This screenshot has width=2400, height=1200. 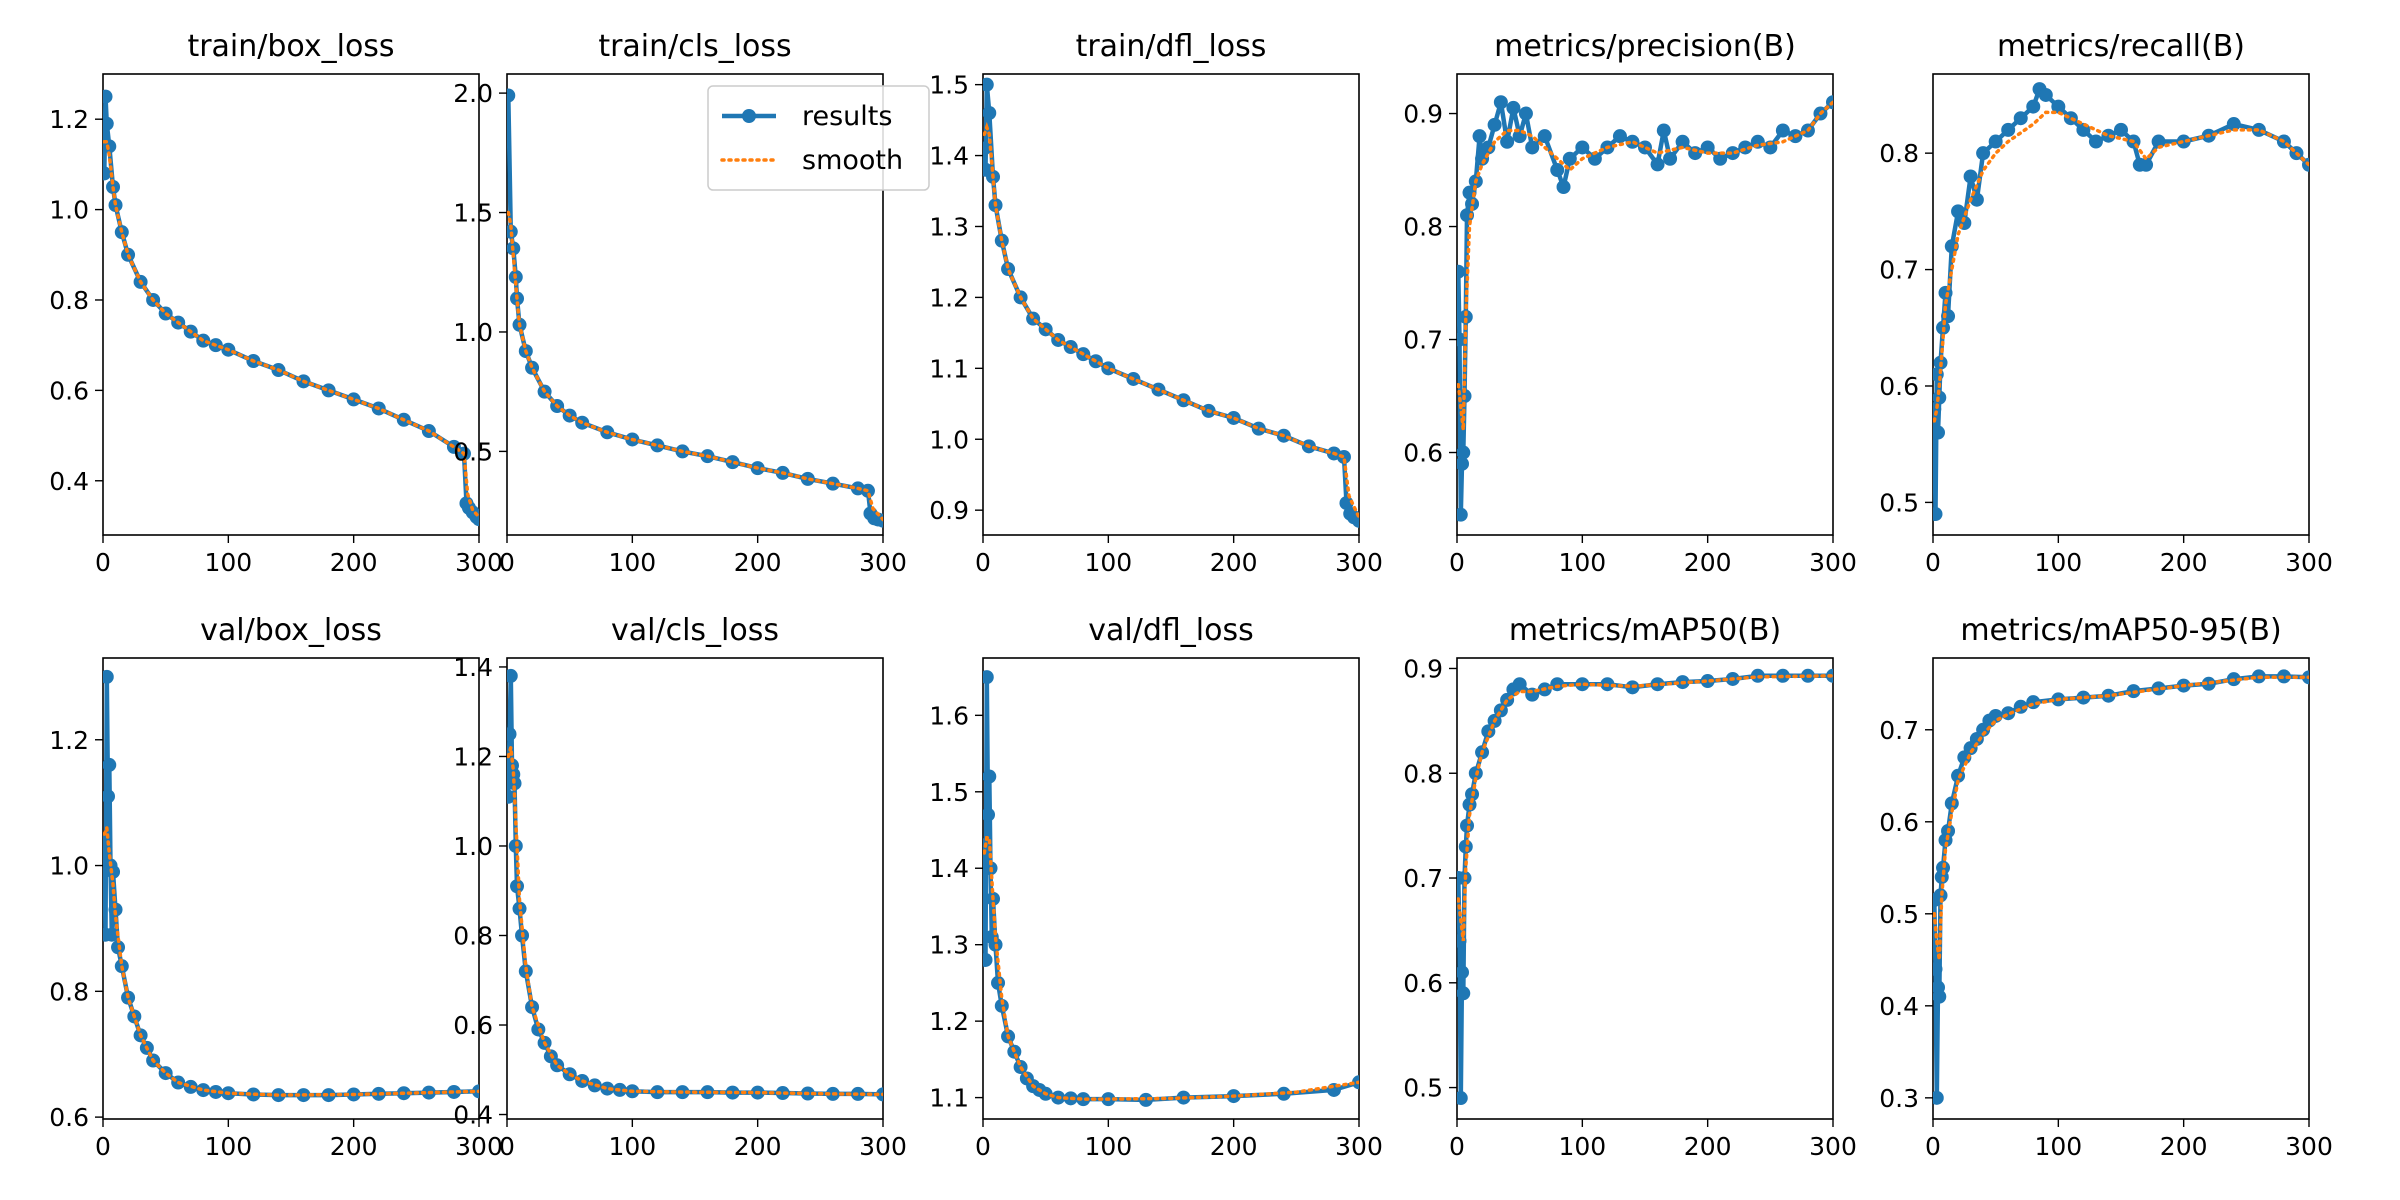 I want to click on train-dfl-loss-plot-area, so click(x=1171, y=304).